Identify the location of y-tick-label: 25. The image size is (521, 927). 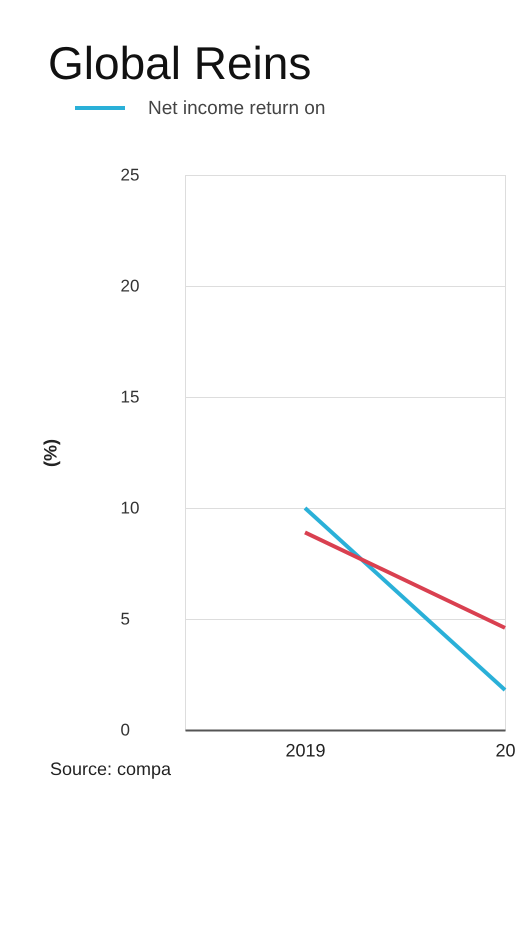
(130, 175).